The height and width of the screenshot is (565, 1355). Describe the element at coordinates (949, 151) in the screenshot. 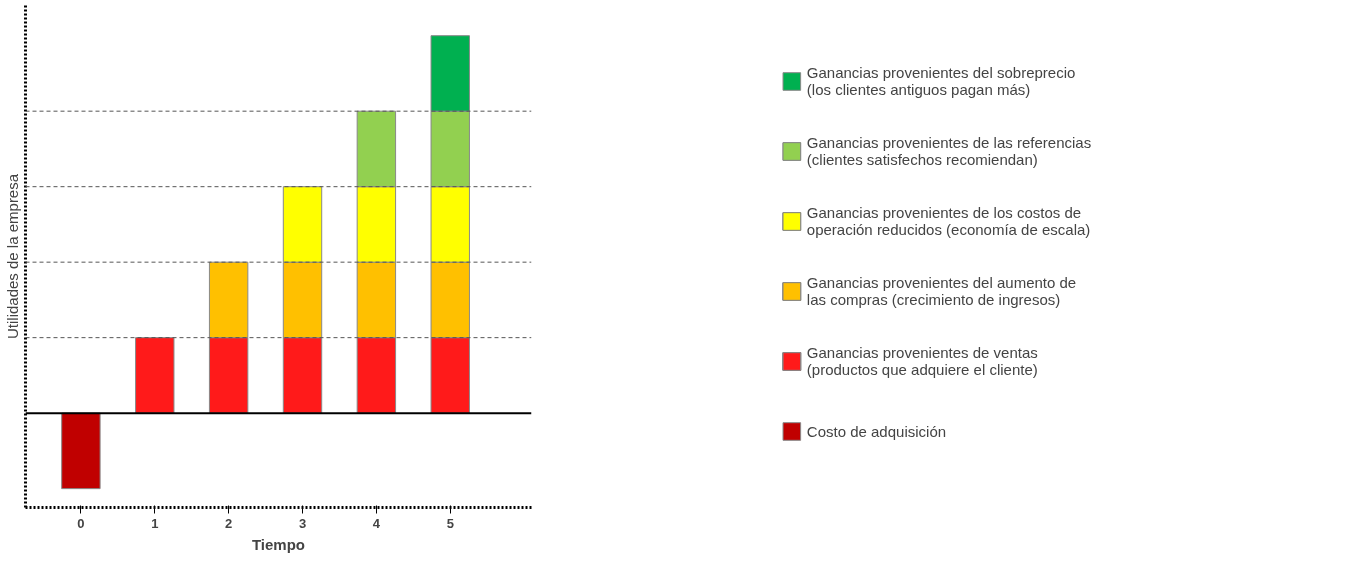

I see `legend-label: Ganancias provenientes de las referencias (clientes satisfechos recomiendan)` at that location.